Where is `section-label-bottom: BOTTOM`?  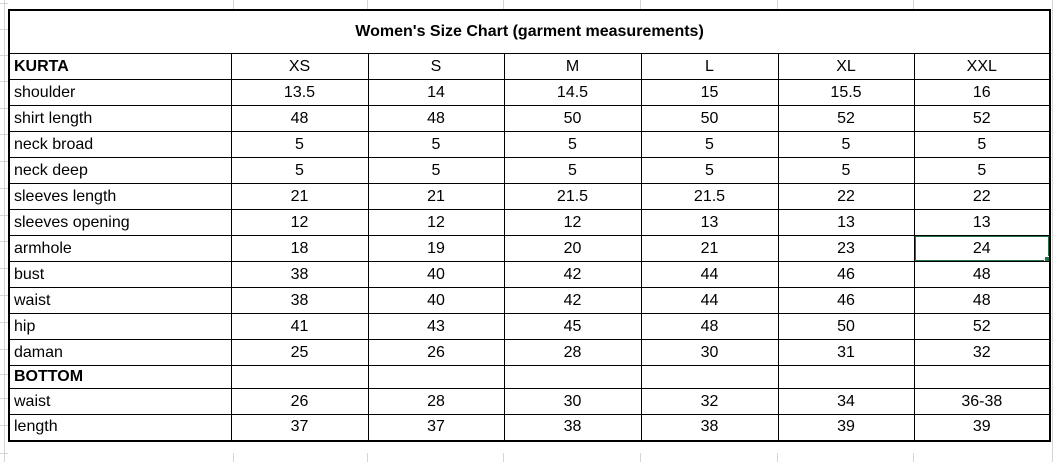 section-label-bottom: BOTTOM is located at coordinates (120, 377).